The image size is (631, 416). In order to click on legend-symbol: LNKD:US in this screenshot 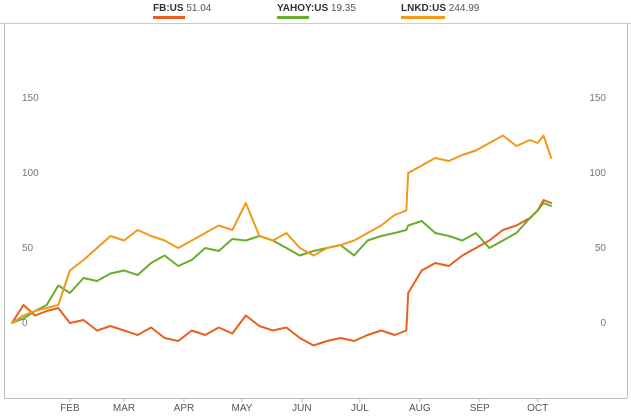, I will do `click(423, 8)`.